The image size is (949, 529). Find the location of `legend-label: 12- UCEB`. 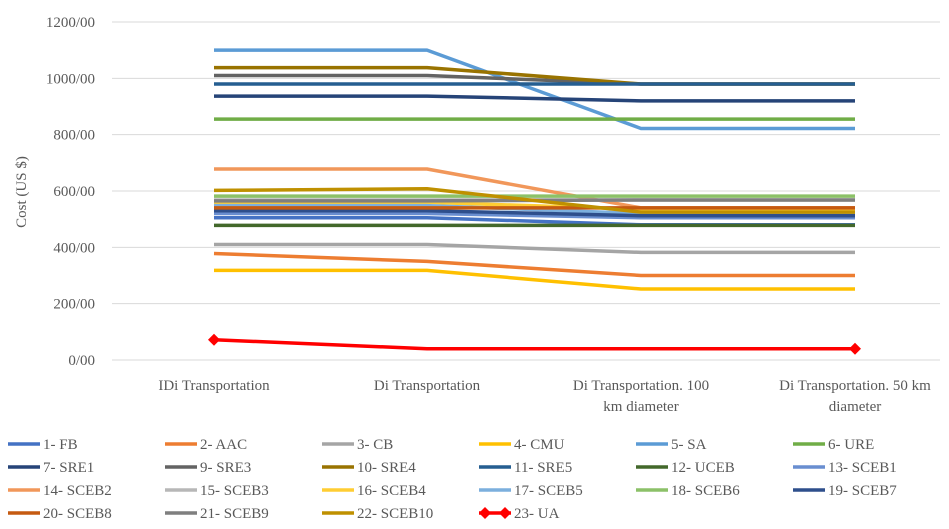

legend-label: 12- UCEB is located at coordinates (703, 468).